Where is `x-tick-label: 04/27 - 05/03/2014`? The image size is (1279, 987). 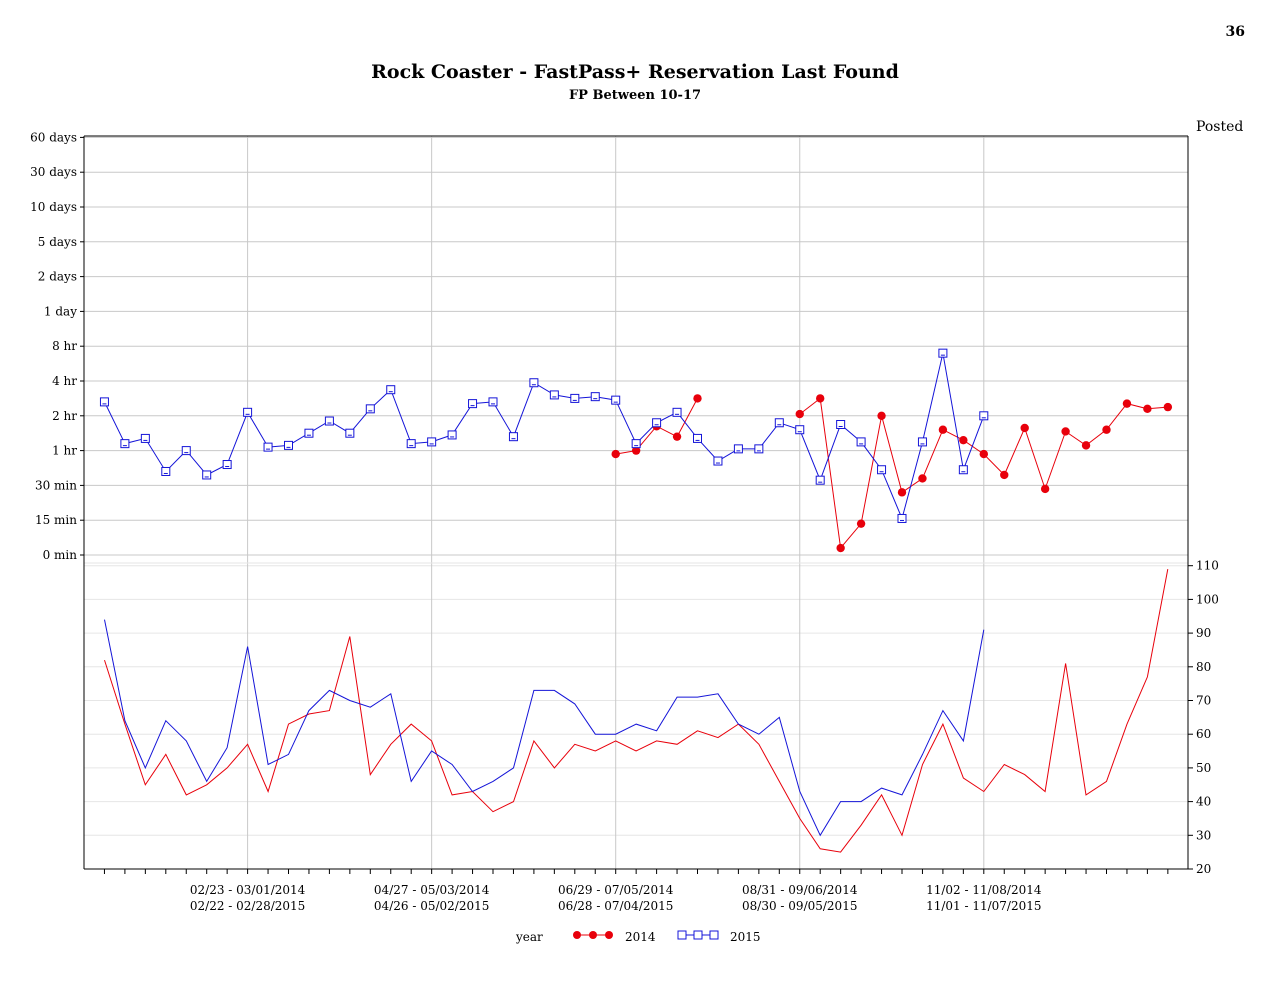 x-tick-label: 04/27 - 05/03/2014 is located at coordinates (432, 890).